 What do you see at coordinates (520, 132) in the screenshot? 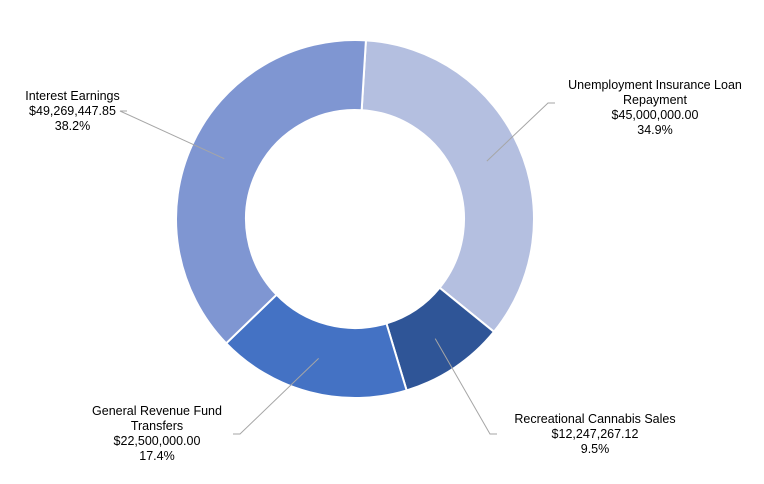
I see `slice-unemployment-leader-line` at bounding box center [520, 132].